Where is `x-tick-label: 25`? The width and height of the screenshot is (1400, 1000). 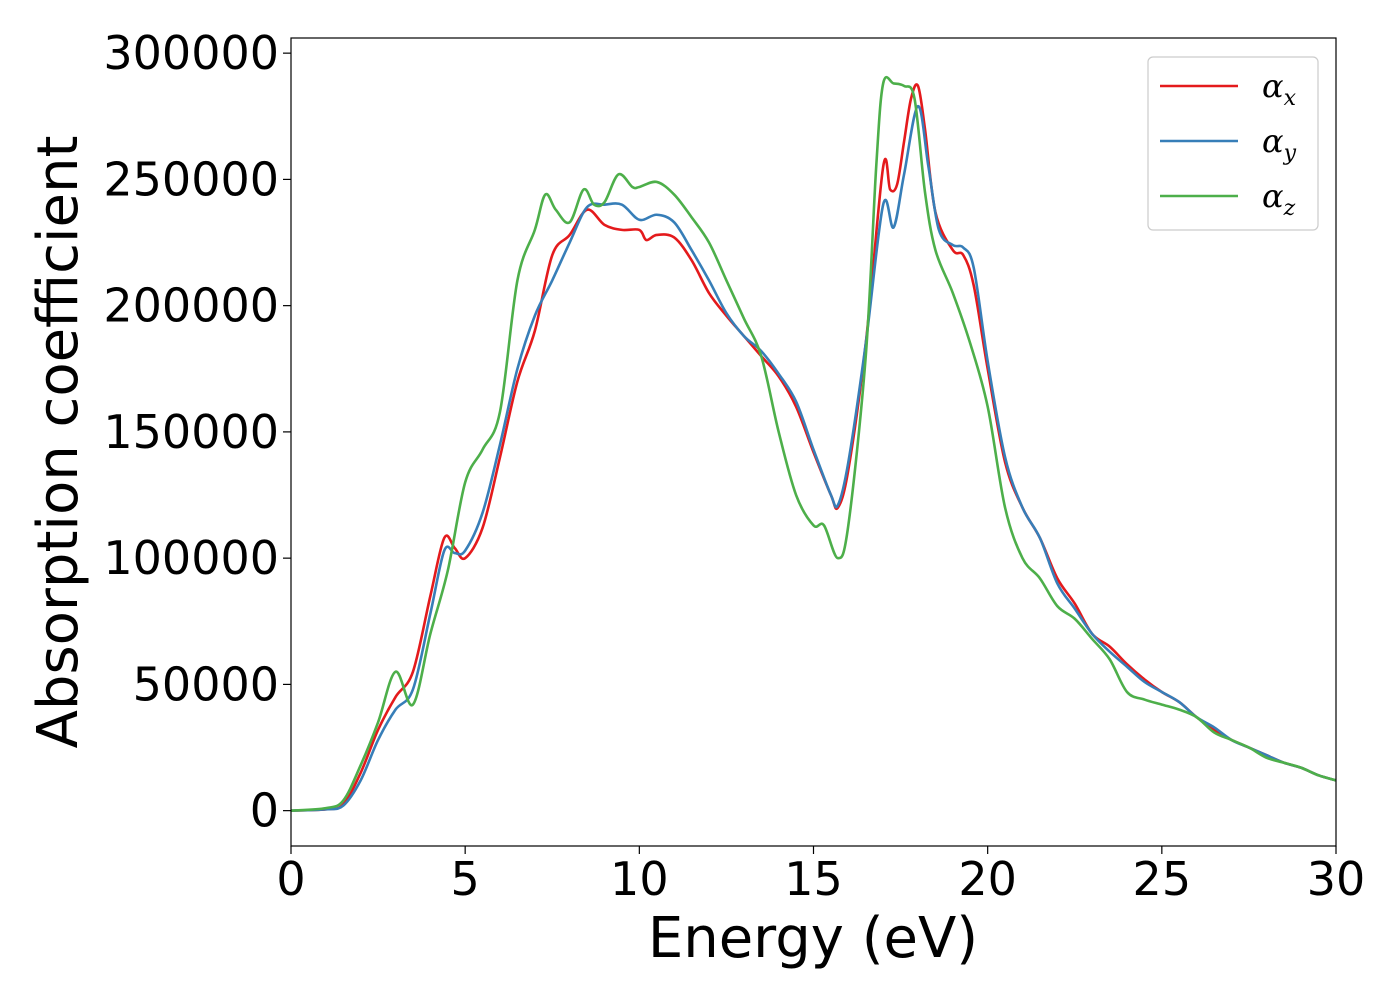 x-tick-label: 25 is located at coordinates (1162, 879).